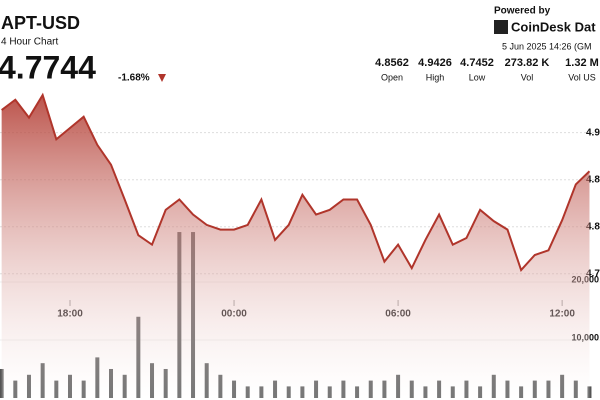 Image resolution: width=600 pixels, height=400 pixels. I want to click on title: APT-USD, so click(40, 23).